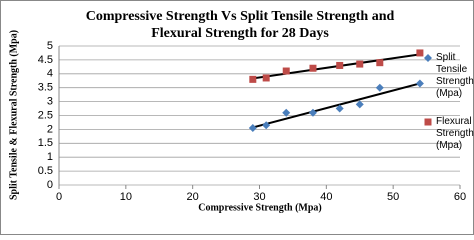 Image resolution: width=474 pixels, height=240 pixels. Describe the element at coordinates (126, 197) in the screenshot. I see `x-tick-label: 10` at that location.